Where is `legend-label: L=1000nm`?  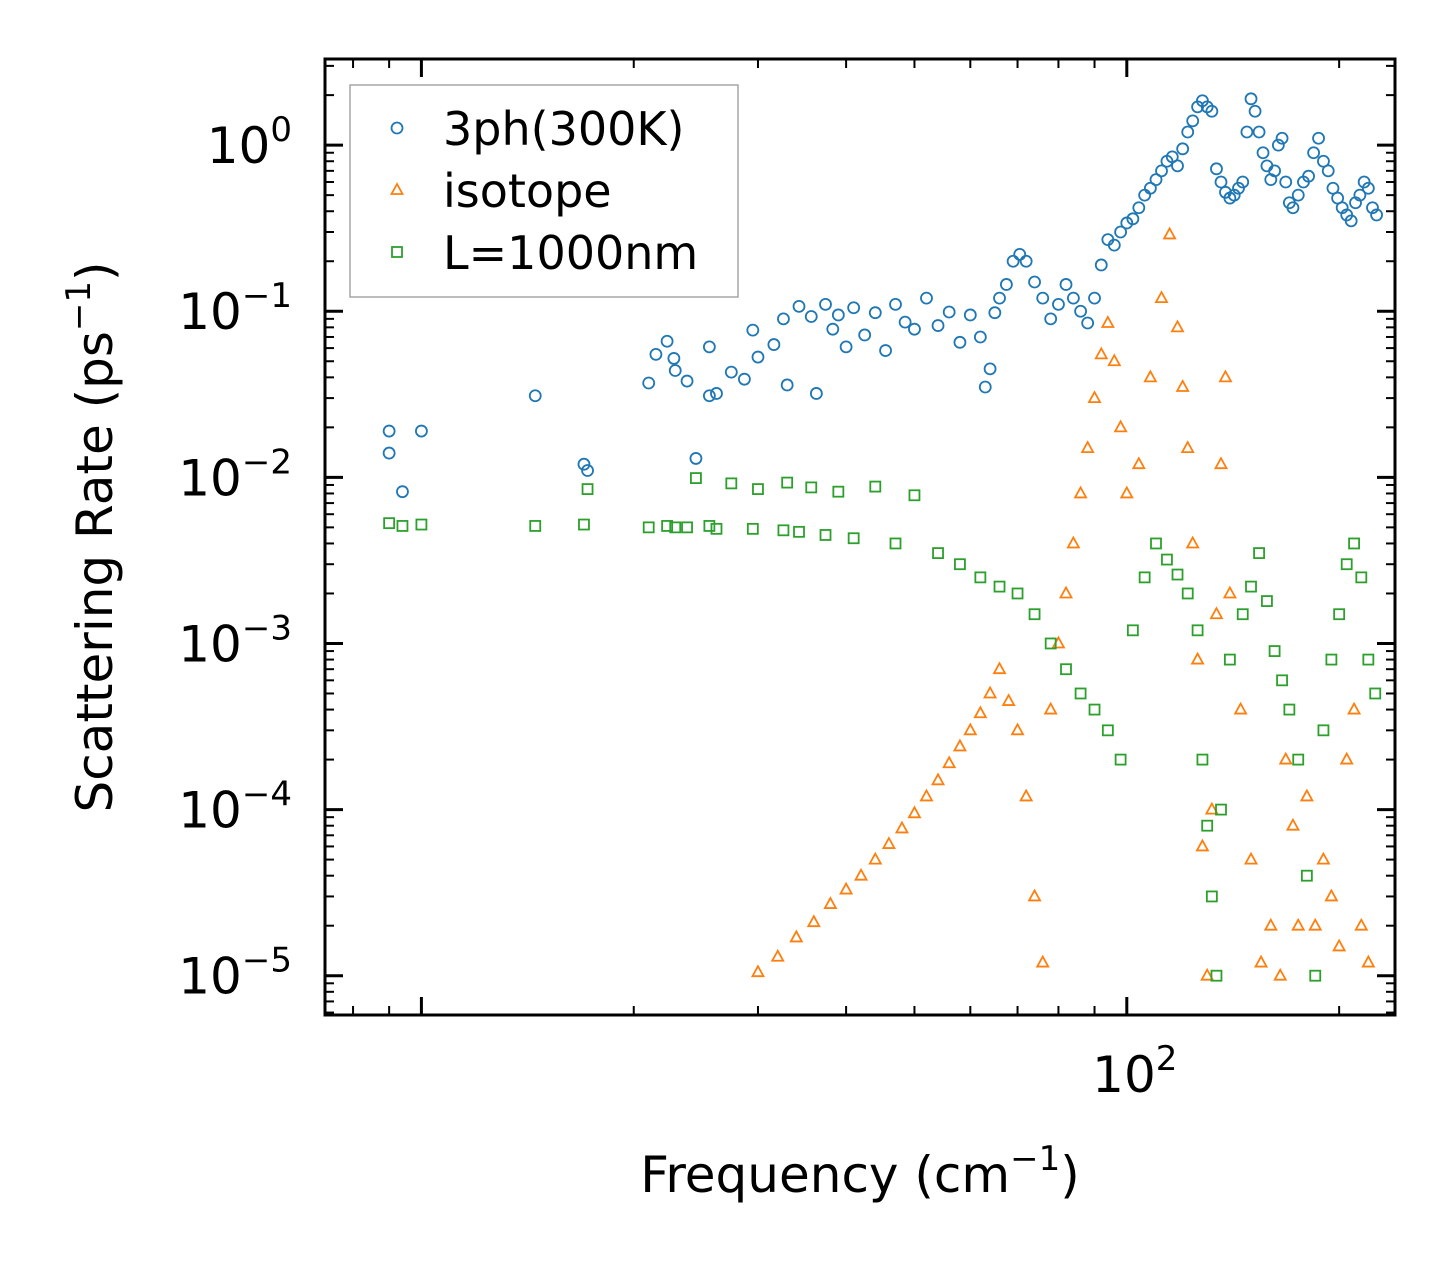 legend-label: L=1000nm is located at coordinates (570, 253).